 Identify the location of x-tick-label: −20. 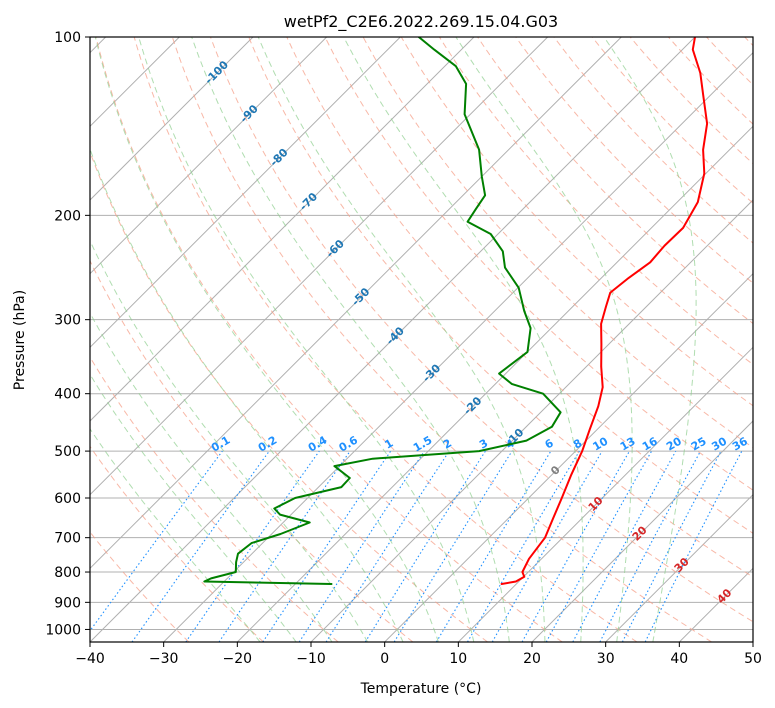
(238, 659).